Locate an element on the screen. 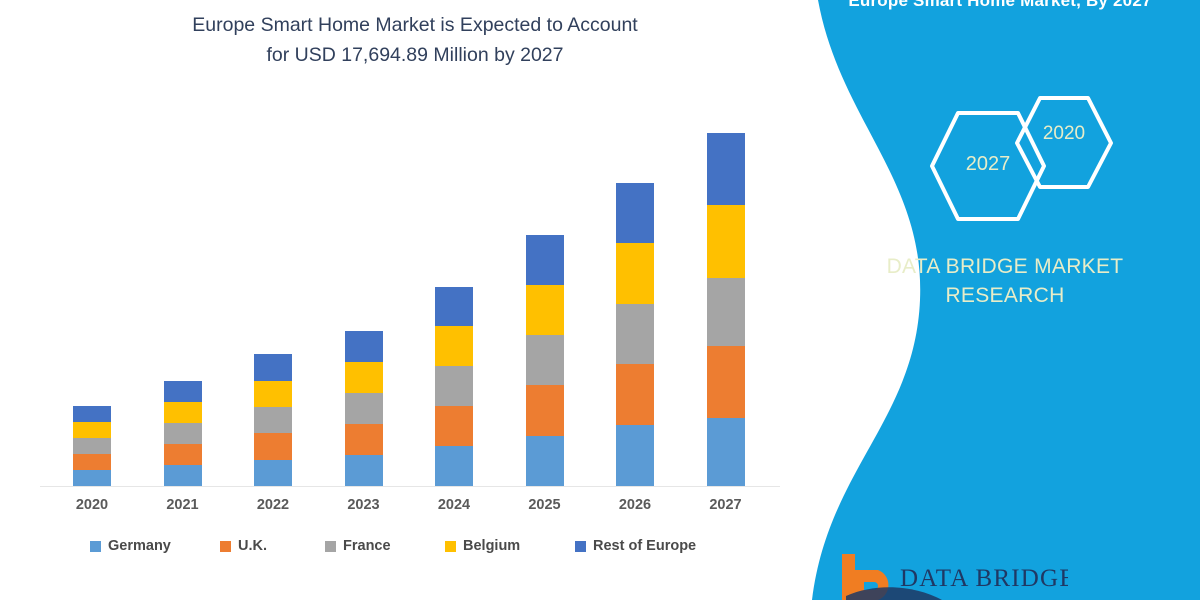  bar-segment-u-k--2020 is located at coordinates (92, 462).